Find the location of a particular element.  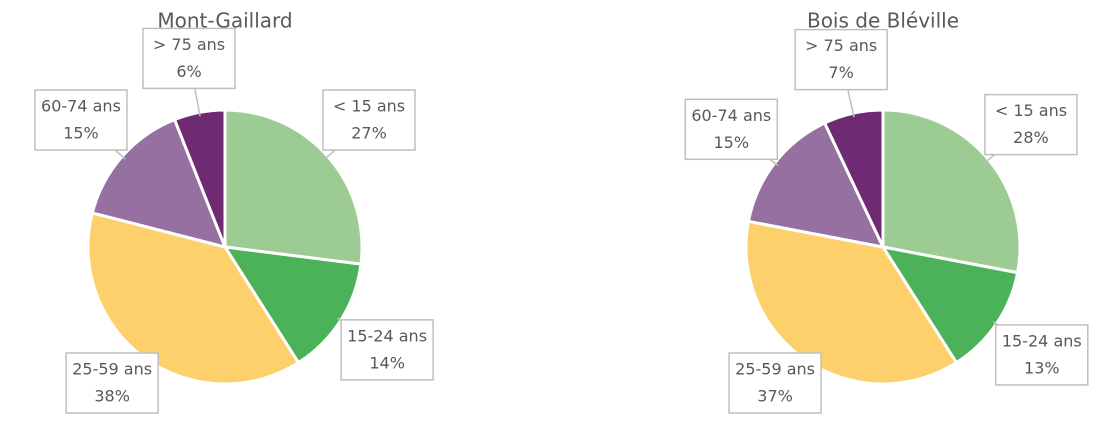

chart-title: Bois de Bléville is located at coordinates (883, 21).